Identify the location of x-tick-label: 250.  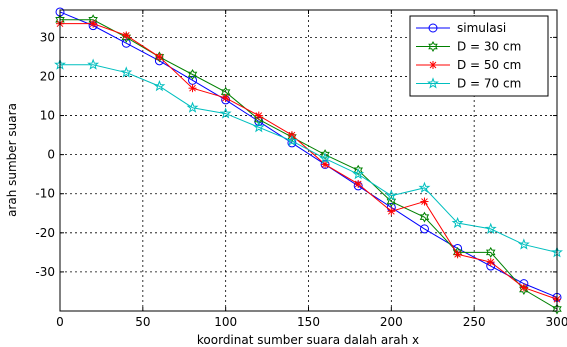
(474, 322).